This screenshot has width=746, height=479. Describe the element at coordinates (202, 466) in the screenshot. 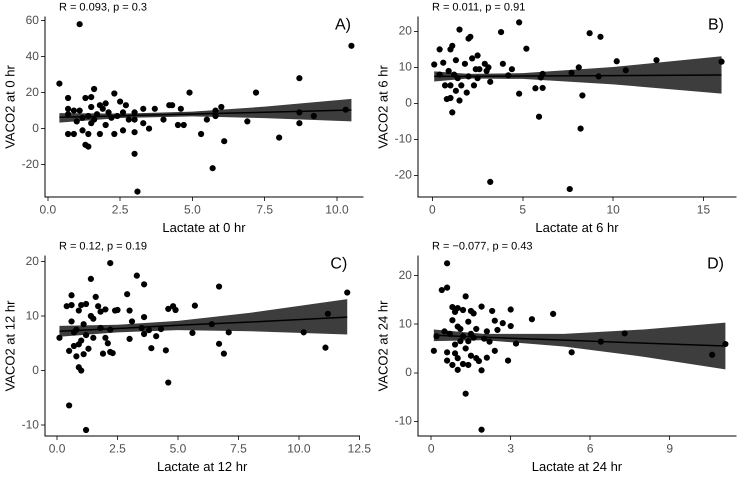

I see `x-axis-title: Lactate at 12 hr` at that location.